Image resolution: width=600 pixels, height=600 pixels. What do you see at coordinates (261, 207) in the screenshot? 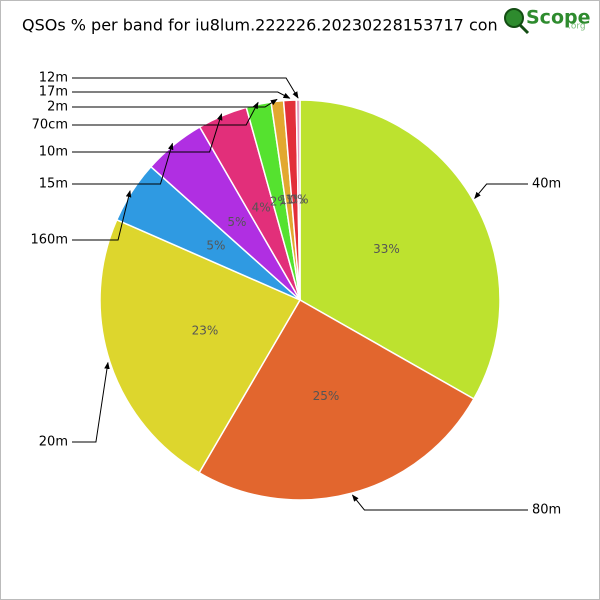
I see `value-label: 4%` at bounding box center [261, 207].